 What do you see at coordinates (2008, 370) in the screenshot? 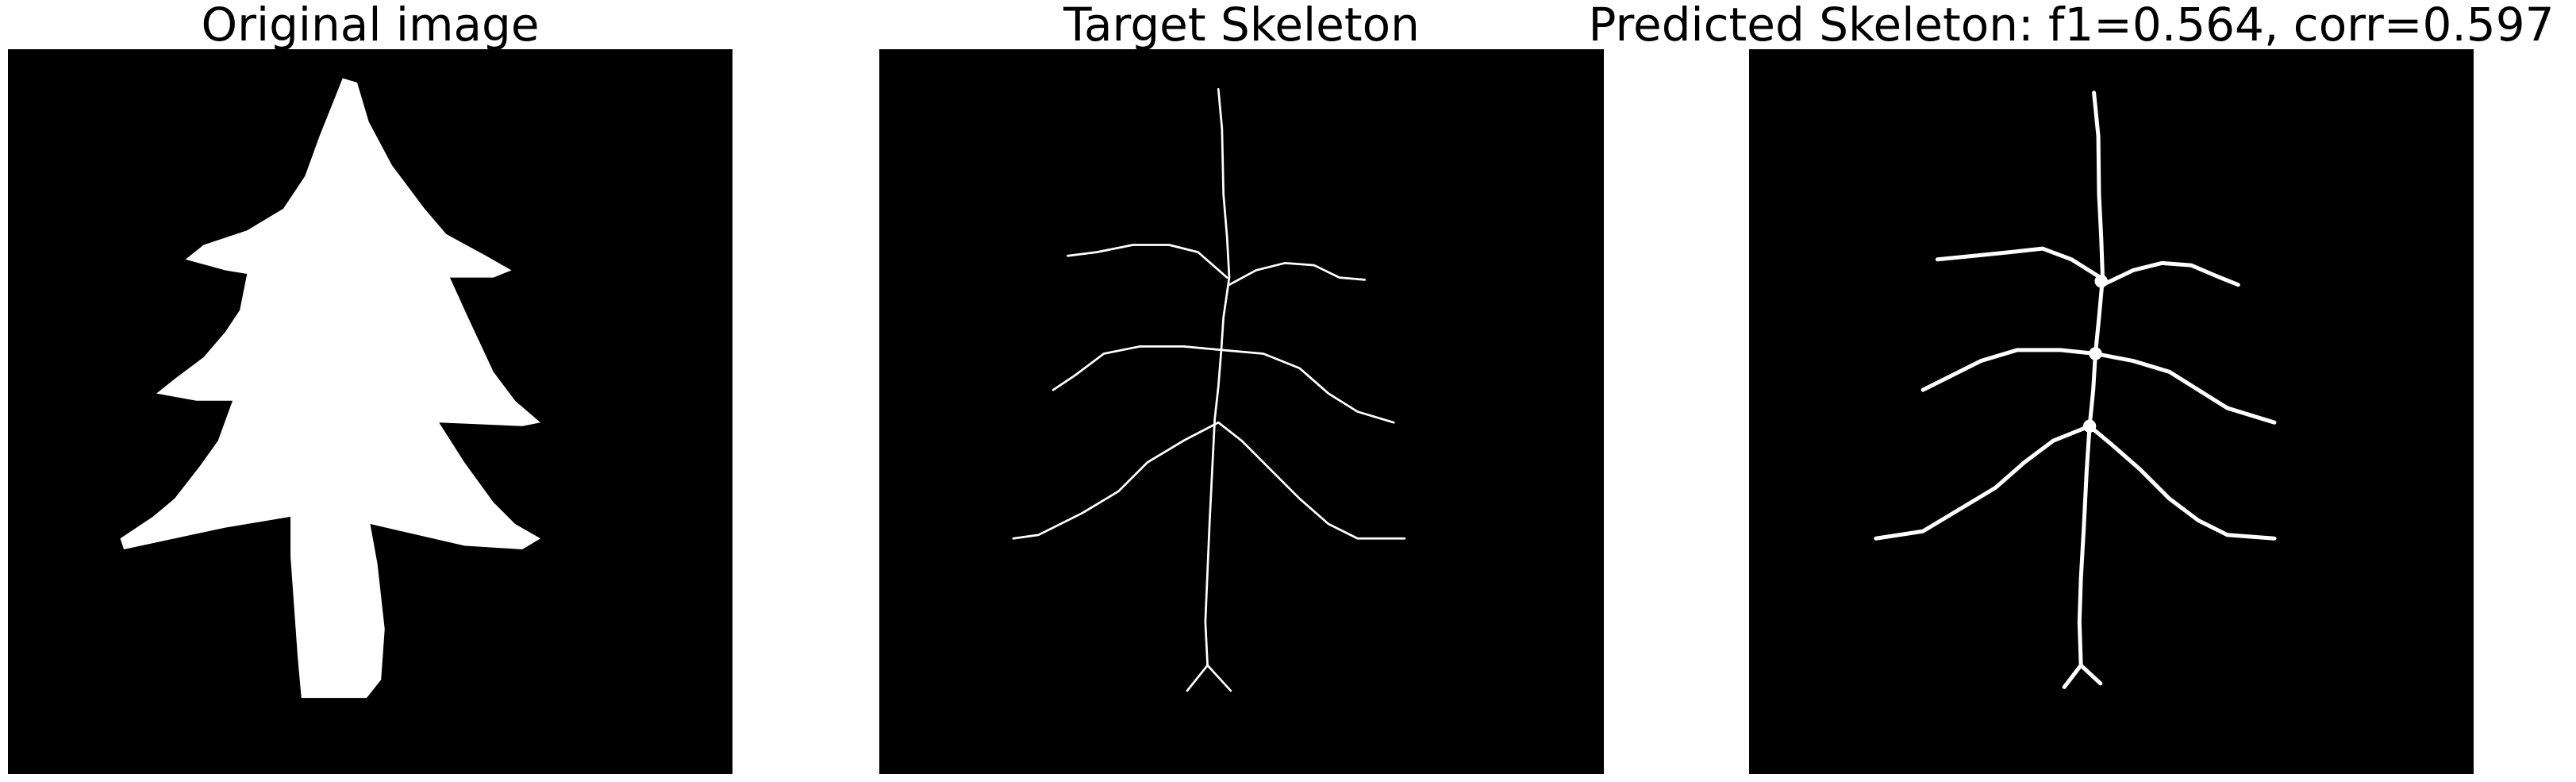
I see `predicted-branch-2-left` at bounding box center [2008, 370].